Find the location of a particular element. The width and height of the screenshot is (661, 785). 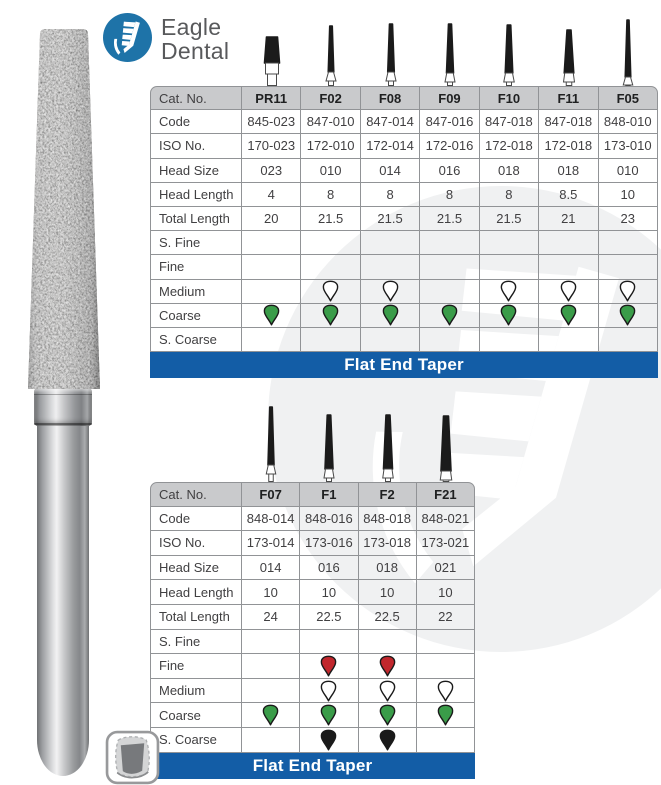

row-label: Code is located at coordinates (196, 519).